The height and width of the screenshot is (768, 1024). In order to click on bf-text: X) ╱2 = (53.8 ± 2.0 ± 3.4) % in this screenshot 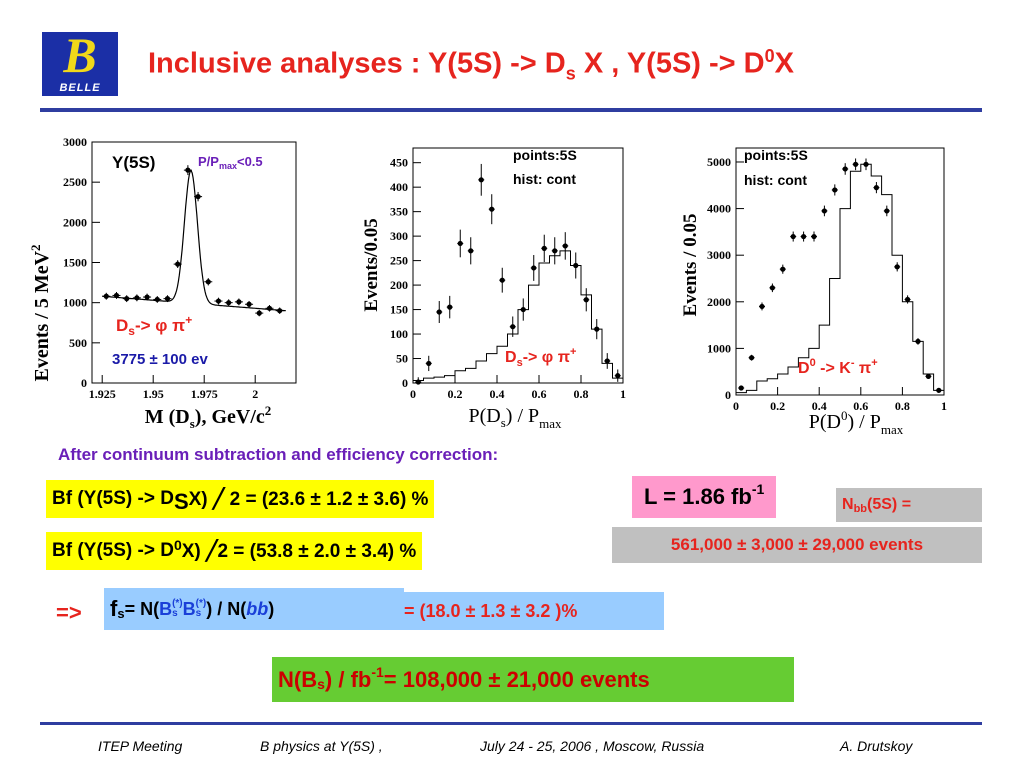, I will do `click(299, 551)`.